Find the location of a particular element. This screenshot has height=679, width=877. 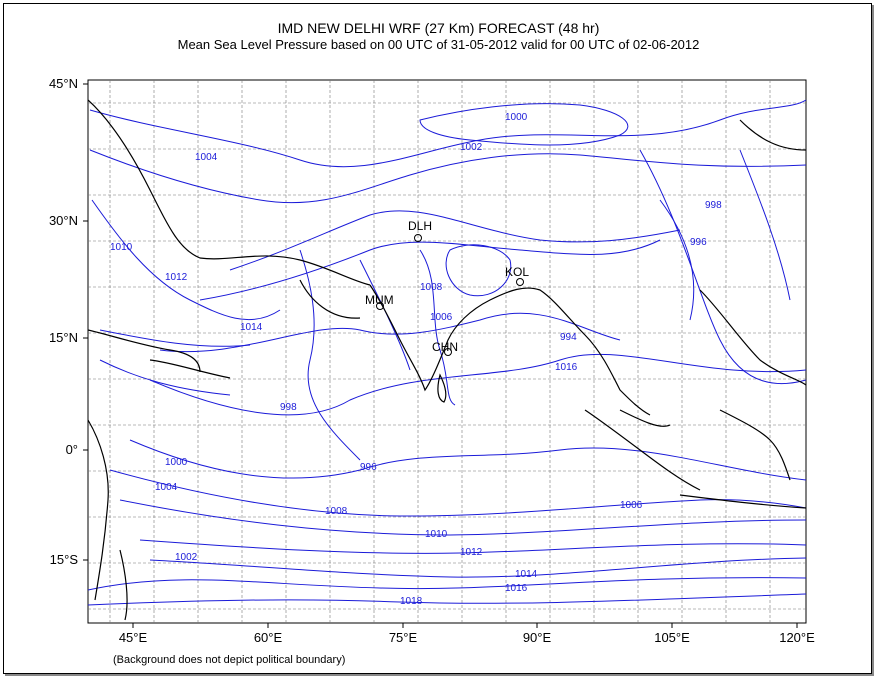

station-label: DLH is located at coordinates (420, 226).